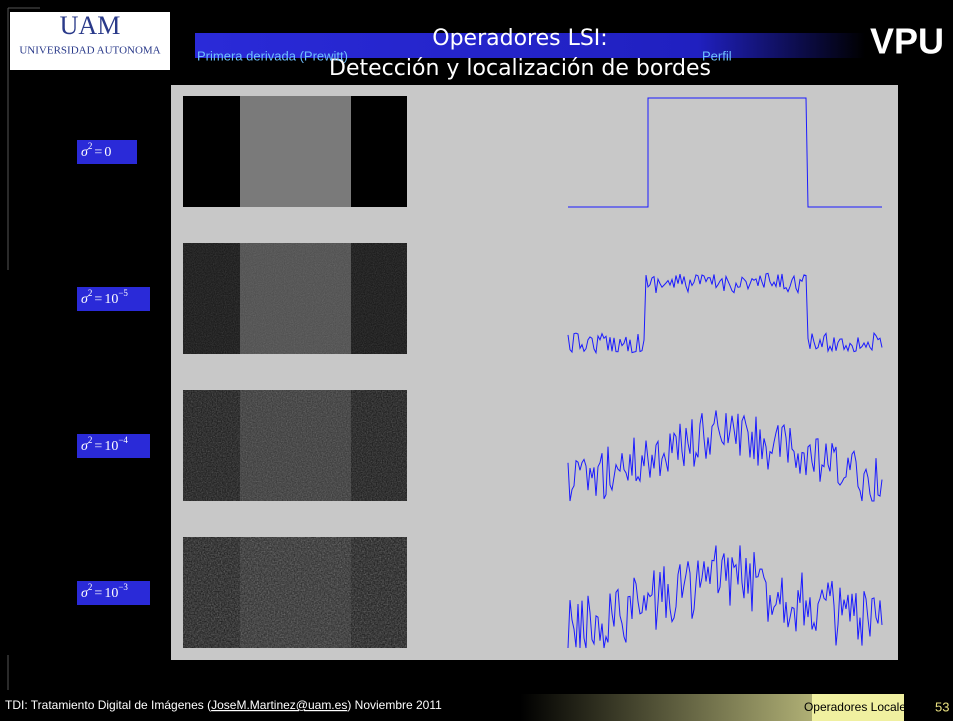  What do you see at coordinates (520, 68) in the screenshot?
I see `title: Detección y localización de bordes` at bounding box center [520, 68].